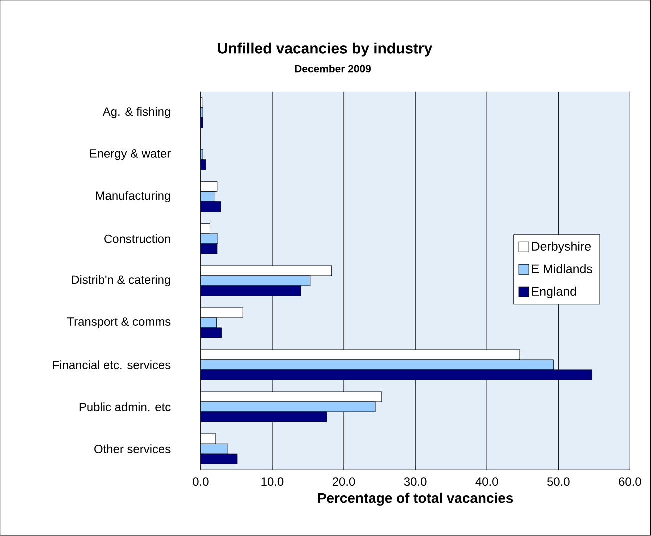 The image size is (651, 536). What do you see at coordinates (415, 482) in the screenshot?
I see `x-tick-label: 30.0` at bounding box center [415, 482].